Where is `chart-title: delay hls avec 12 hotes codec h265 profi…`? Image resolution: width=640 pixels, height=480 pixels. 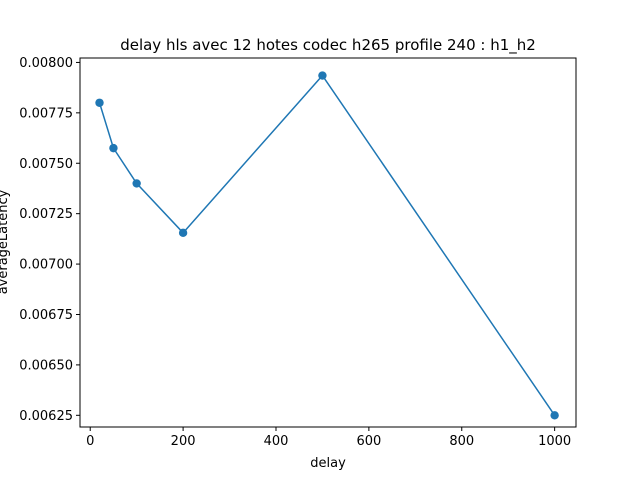
chart-title: delay hls avec 12 hotes codec h265 profi… is located at coordinates (328, 45).